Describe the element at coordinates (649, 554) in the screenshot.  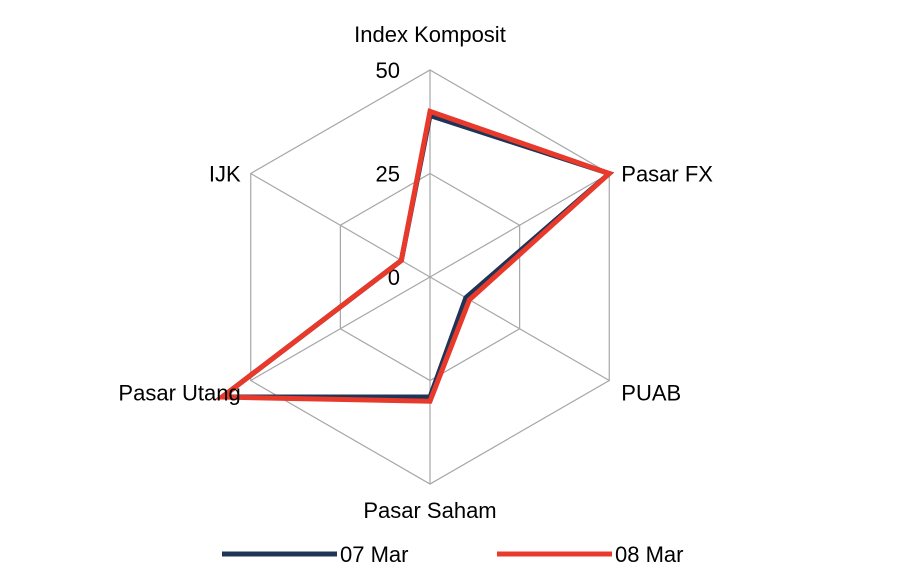
I see `legend-label-08-mar: 08 Mar` at that location.